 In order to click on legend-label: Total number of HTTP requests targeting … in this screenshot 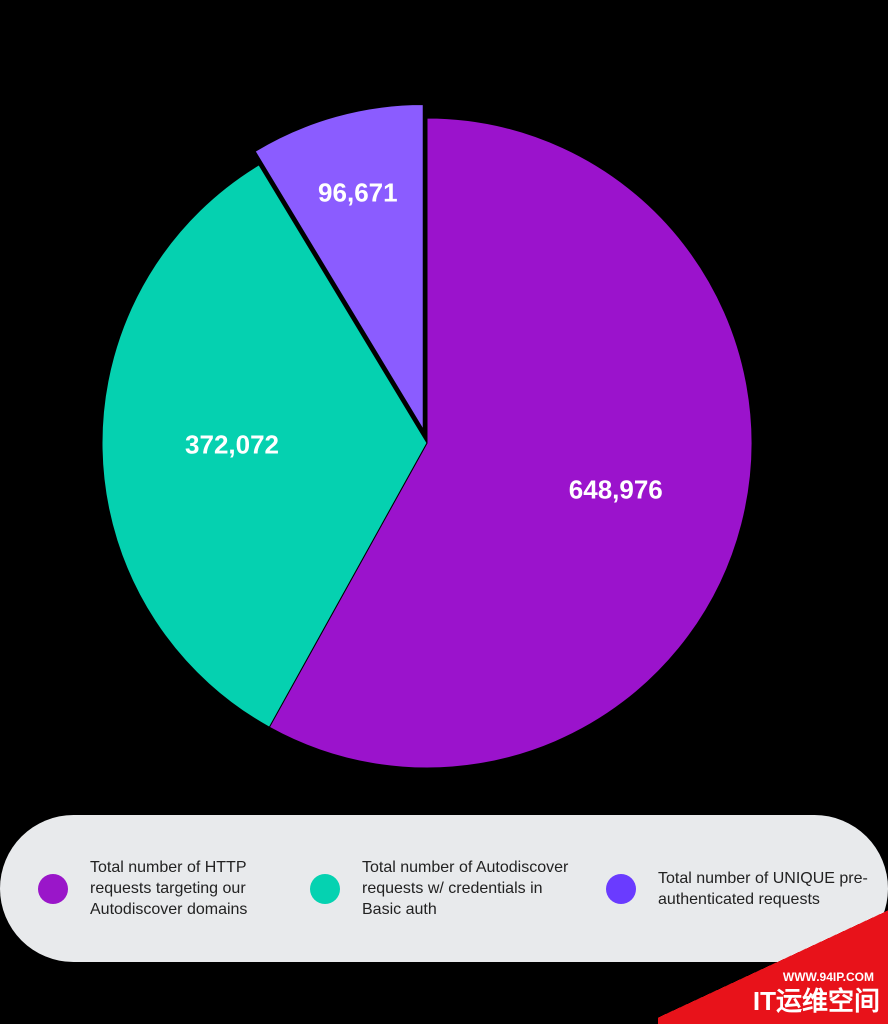, I will do `click(169, 888)`.